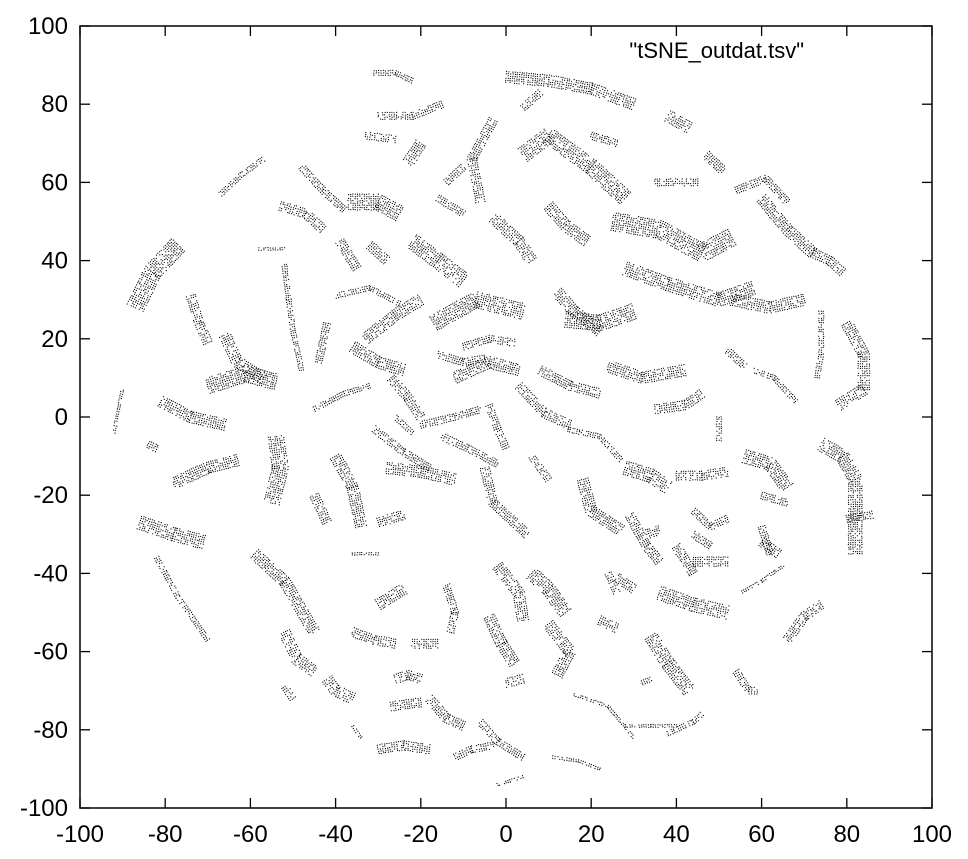 This screenshot has width=968, height=859. What do you see at coordinates (50, 573) in the screenshot?
I see `y-tick-label: -40` at bounding box center [50, 573].